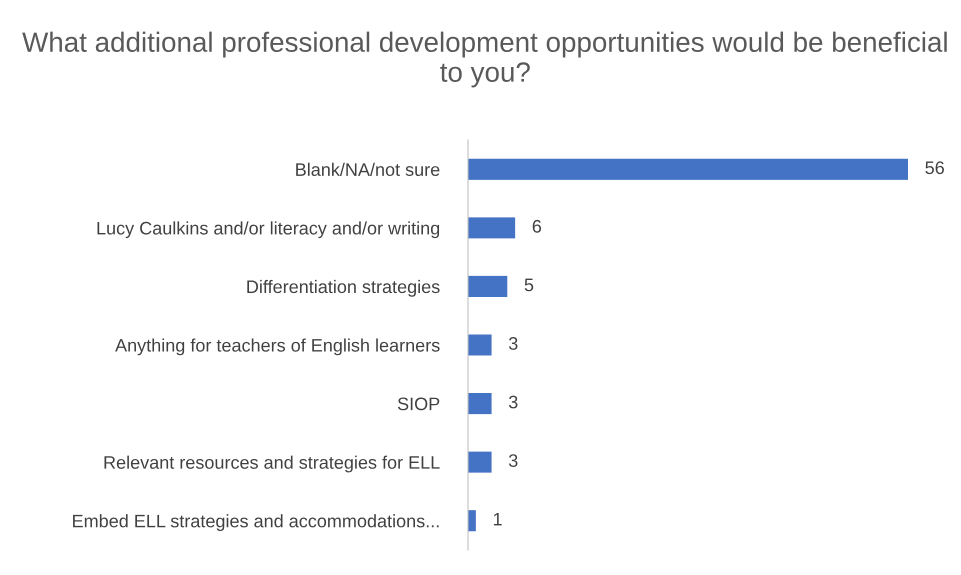 The image size is (961, 575). I want to click on y-tick-label: Lucy Caulkins and/or literacy and/or writing, so click(269, 229).